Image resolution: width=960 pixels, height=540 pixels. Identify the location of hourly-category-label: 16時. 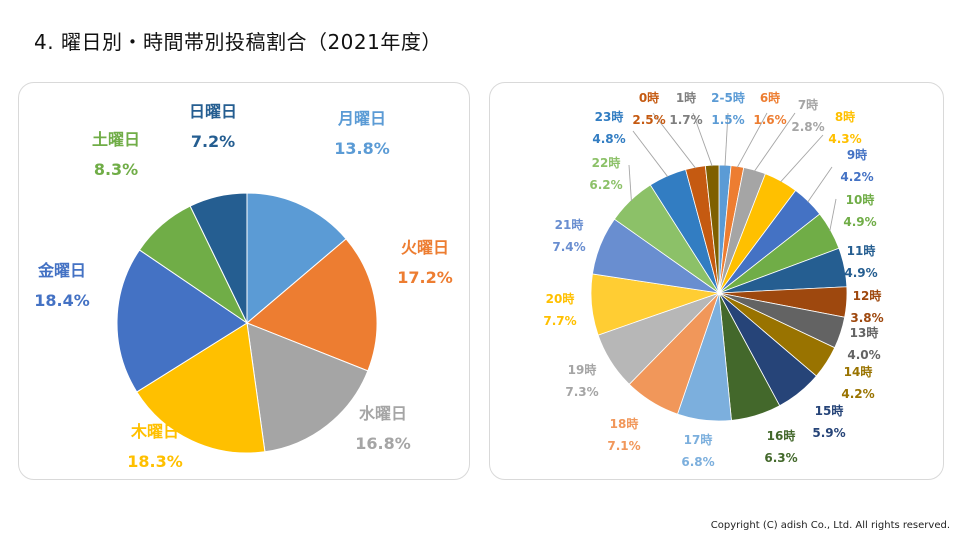
(781, 435).